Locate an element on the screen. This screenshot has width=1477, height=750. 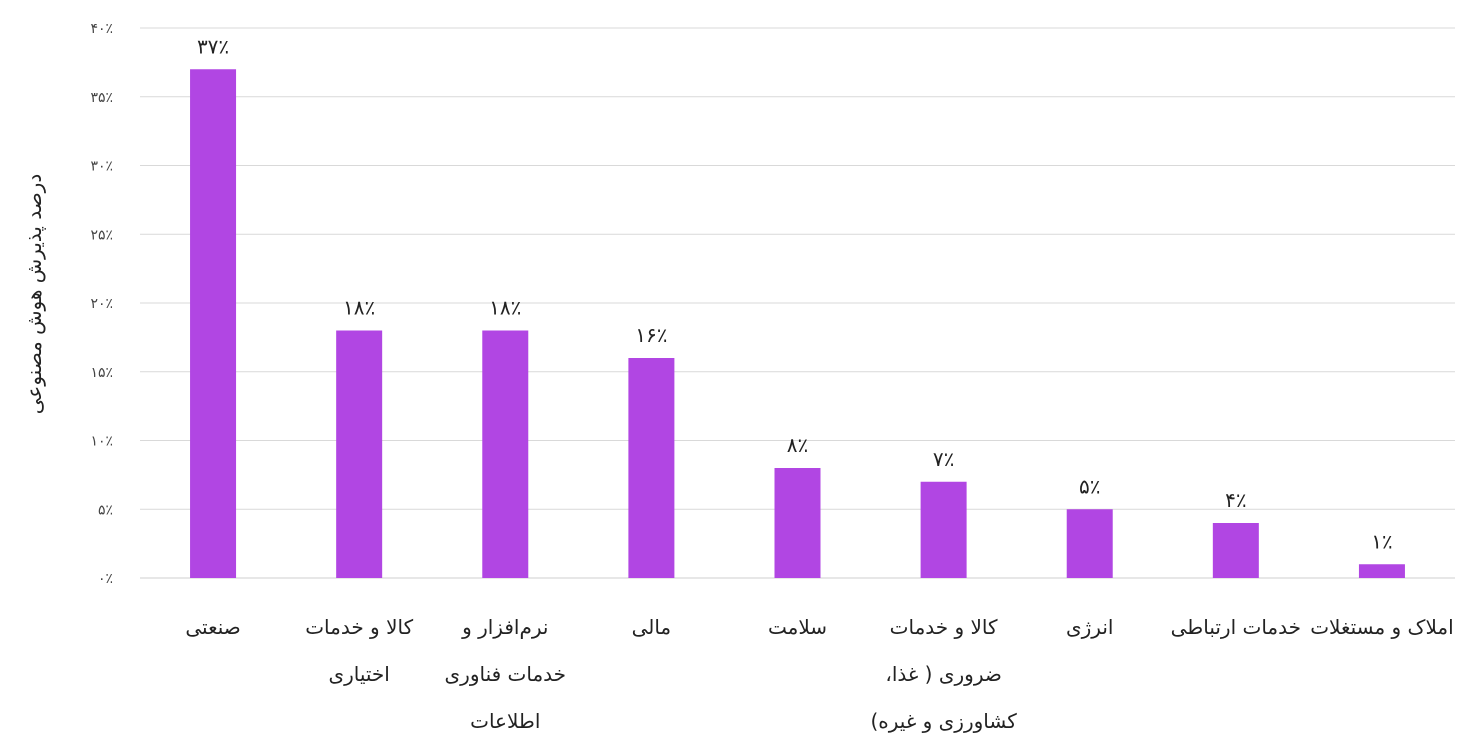
data-label: ۸٪ is located at coordinates (797, 445).